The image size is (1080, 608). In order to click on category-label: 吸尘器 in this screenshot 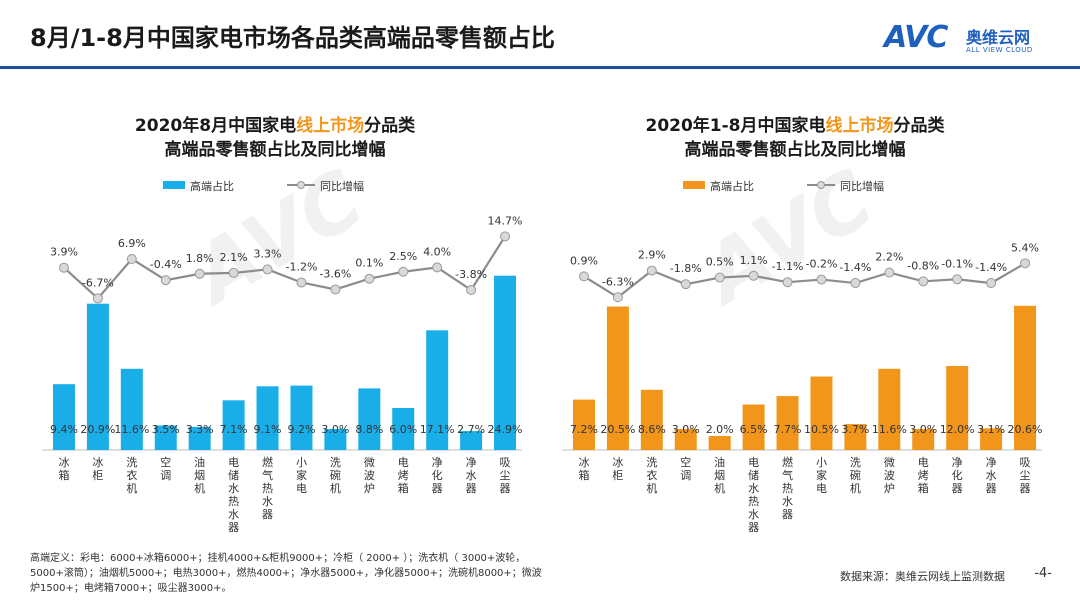, I will do `click(505, 475)`.